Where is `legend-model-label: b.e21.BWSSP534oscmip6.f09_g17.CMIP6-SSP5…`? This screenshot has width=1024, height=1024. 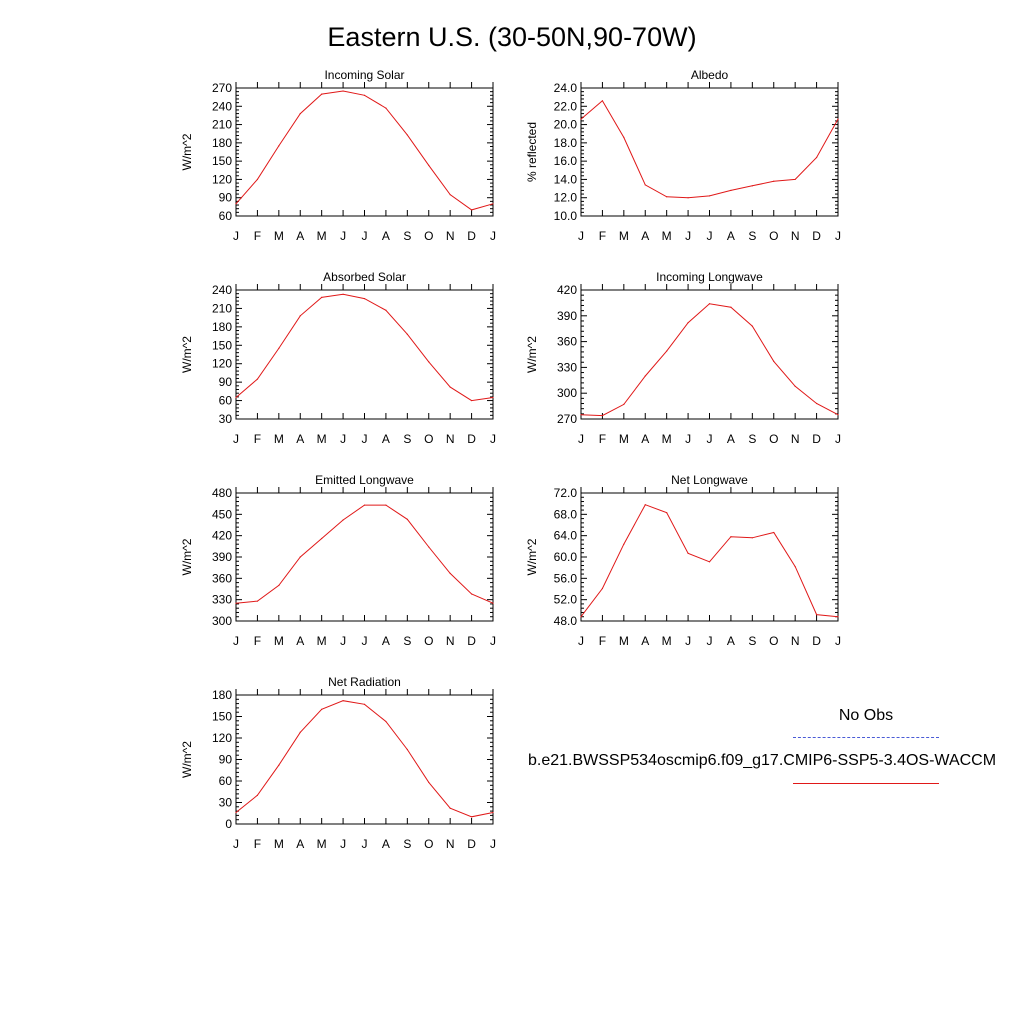
legend-model-label: b.e21.BWSSP534oscmip6.f09_g17.CMIP6-SSP5… is located at coordinates (762, 760).